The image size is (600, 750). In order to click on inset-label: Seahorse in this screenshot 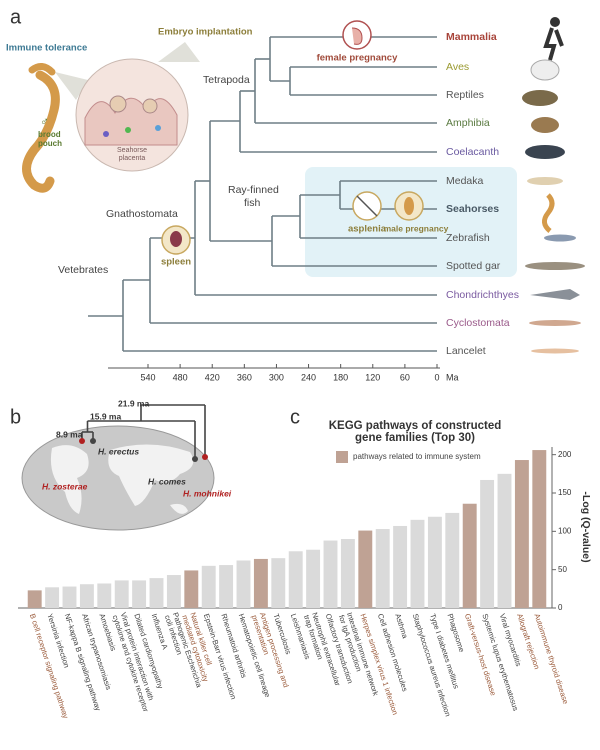, I will do `click(132, 150)`.